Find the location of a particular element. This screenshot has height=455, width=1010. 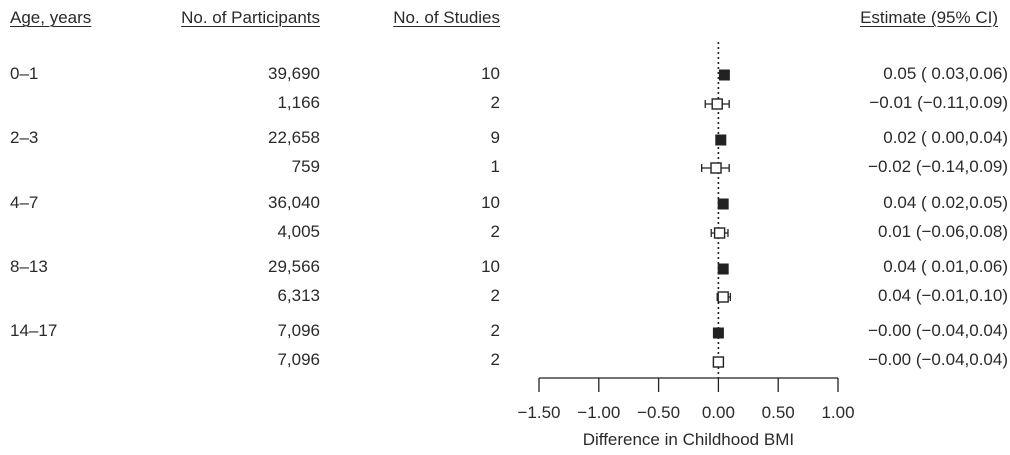

header-studies: No. of Studies is located at coordinates (446, 17).